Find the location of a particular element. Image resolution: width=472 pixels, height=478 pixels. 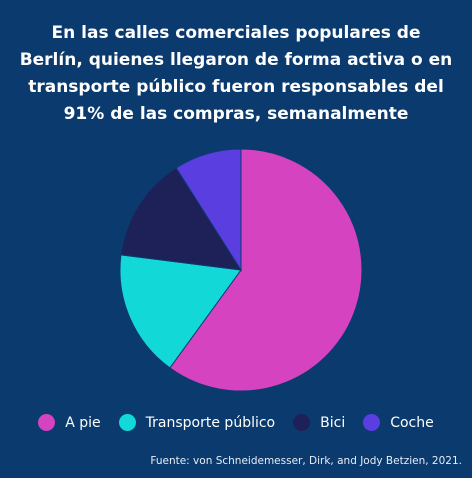

pie-slice-bici is located at coordinates (181, 219).